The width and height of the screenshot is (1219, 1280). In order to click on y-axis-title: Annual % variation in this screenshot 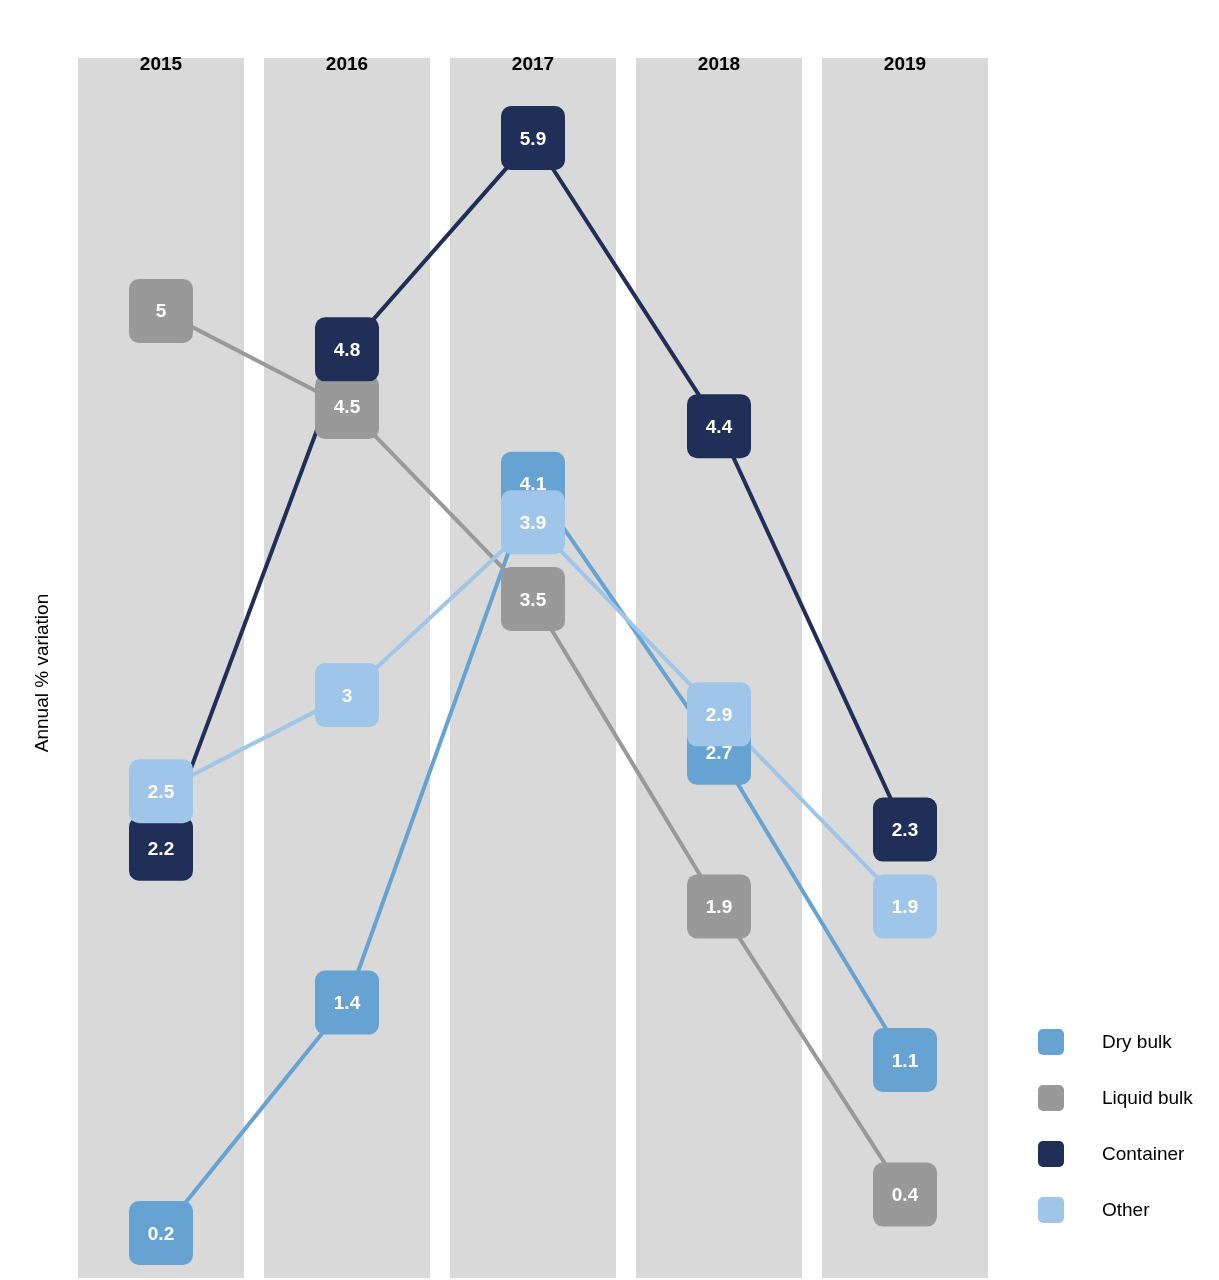, I will do `click(41, 673)`.